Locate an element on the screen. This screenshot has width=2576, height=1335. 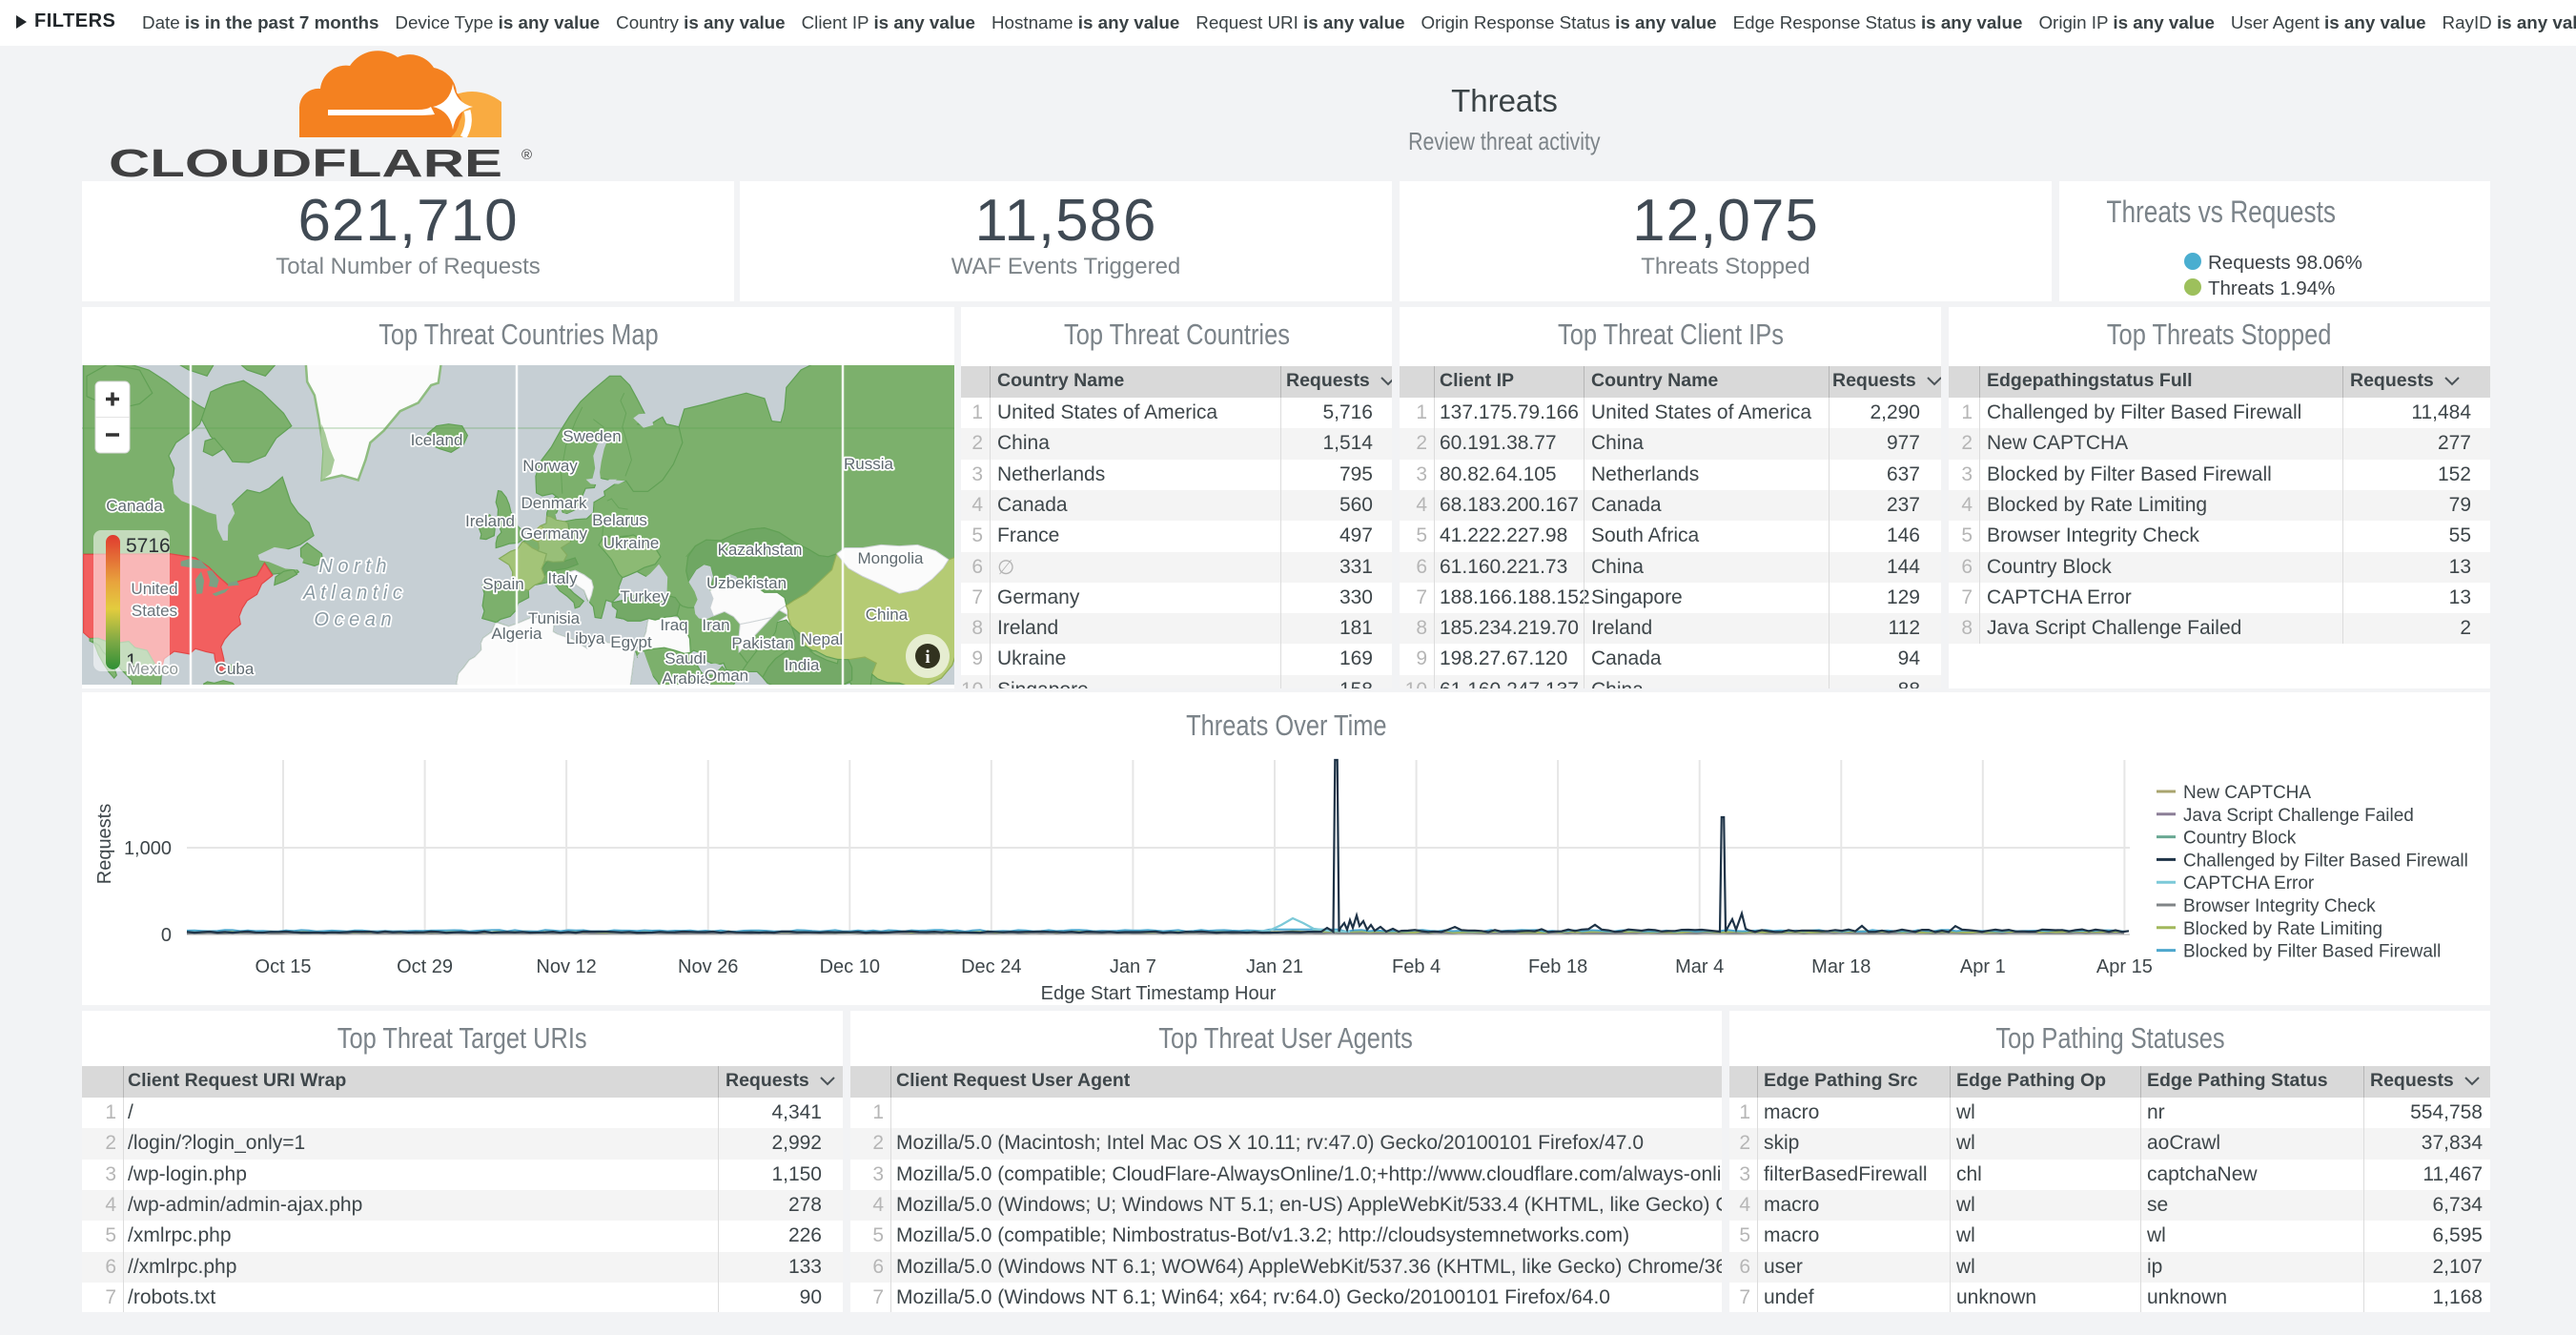
svg-text: Iceland is located at coordinates (437, 440).